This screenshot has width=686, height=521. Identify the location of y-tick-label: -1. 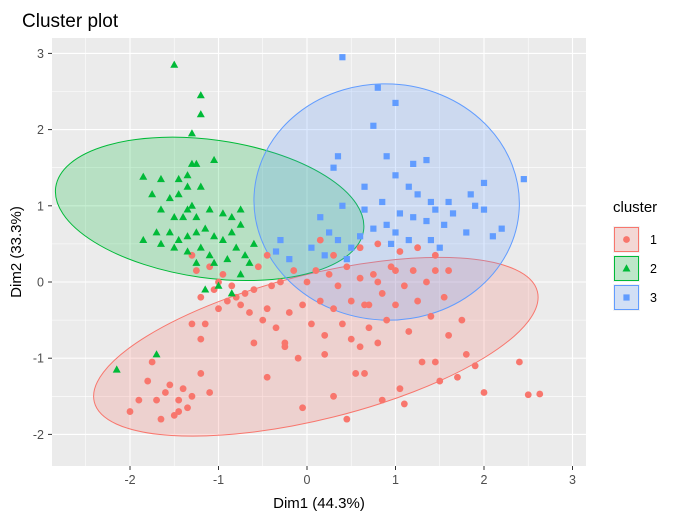
(38, 359).